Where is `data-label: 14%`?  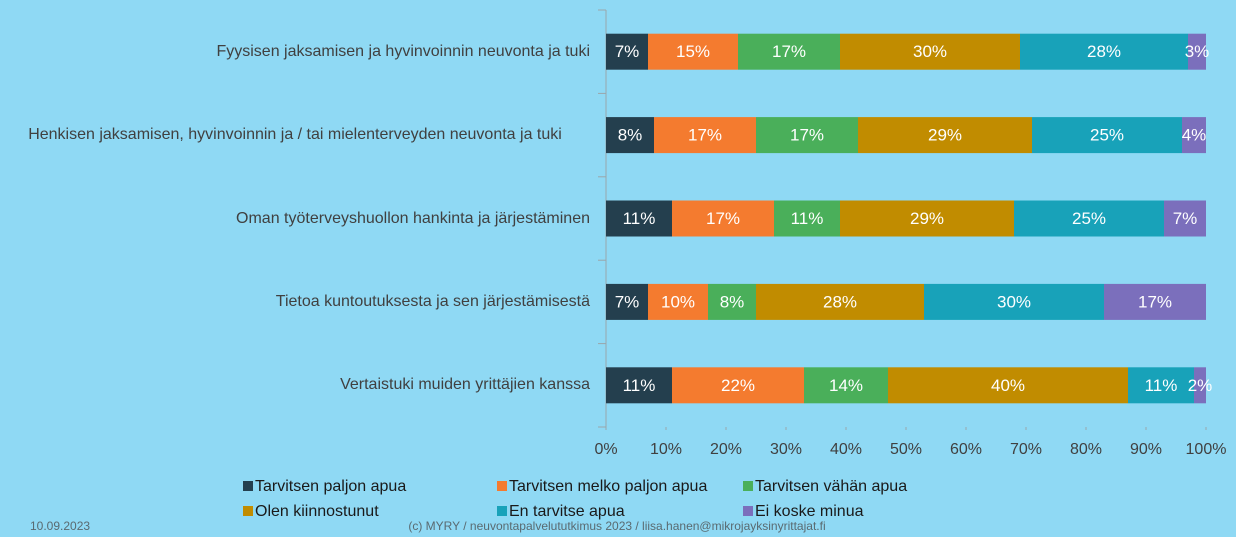
data-label: 14% is located at coordinates (846, 385).